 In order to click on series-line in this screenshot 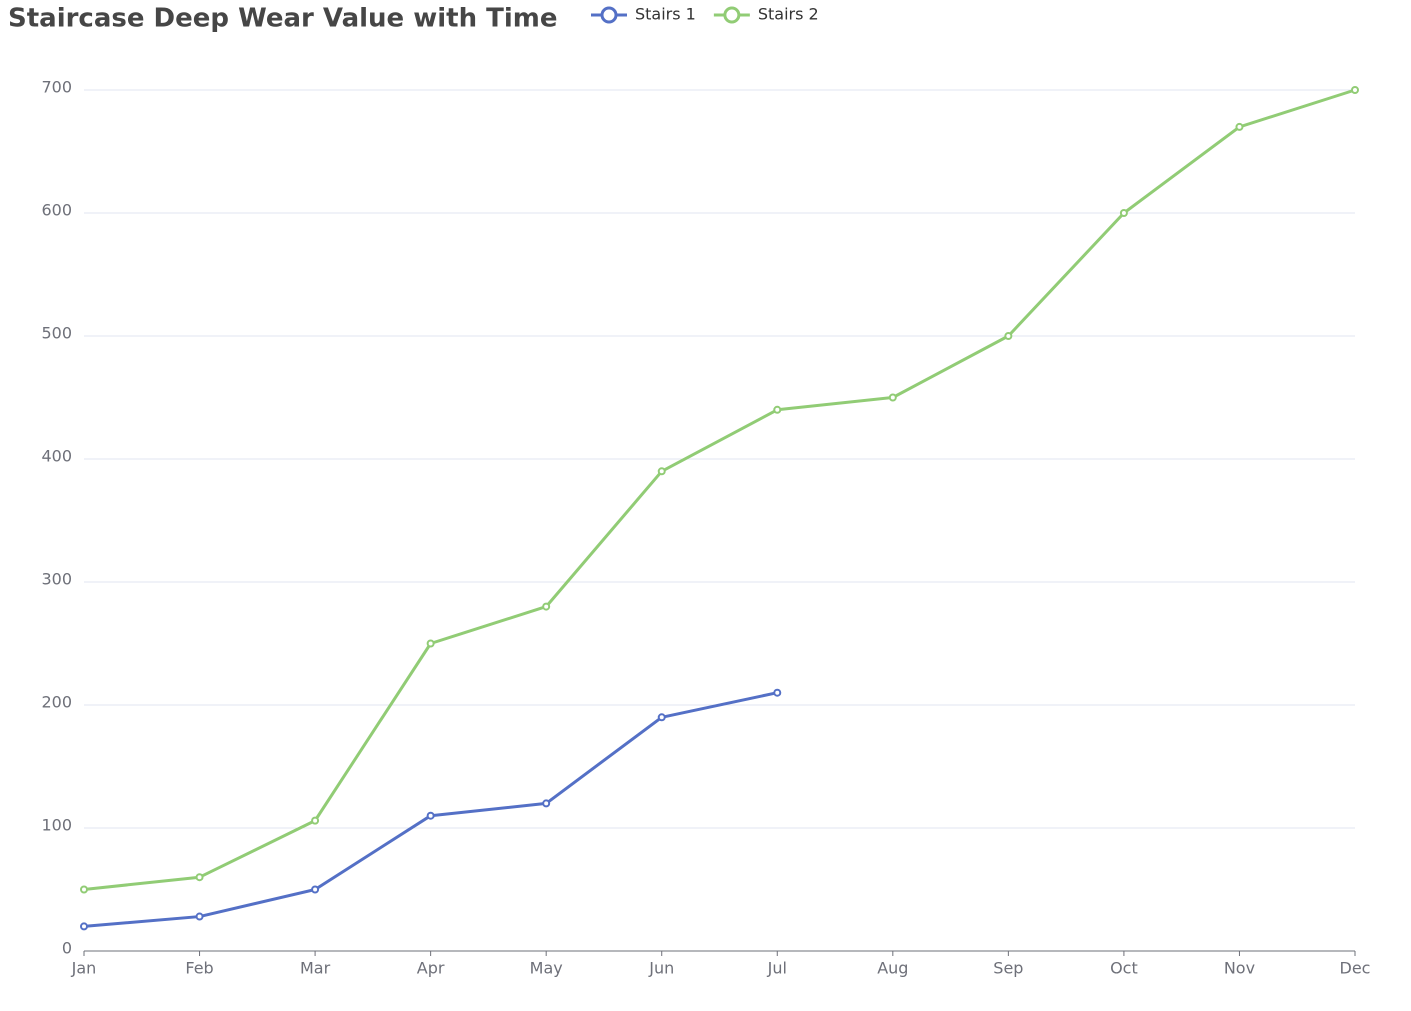, I will do `click(430, 809)`.